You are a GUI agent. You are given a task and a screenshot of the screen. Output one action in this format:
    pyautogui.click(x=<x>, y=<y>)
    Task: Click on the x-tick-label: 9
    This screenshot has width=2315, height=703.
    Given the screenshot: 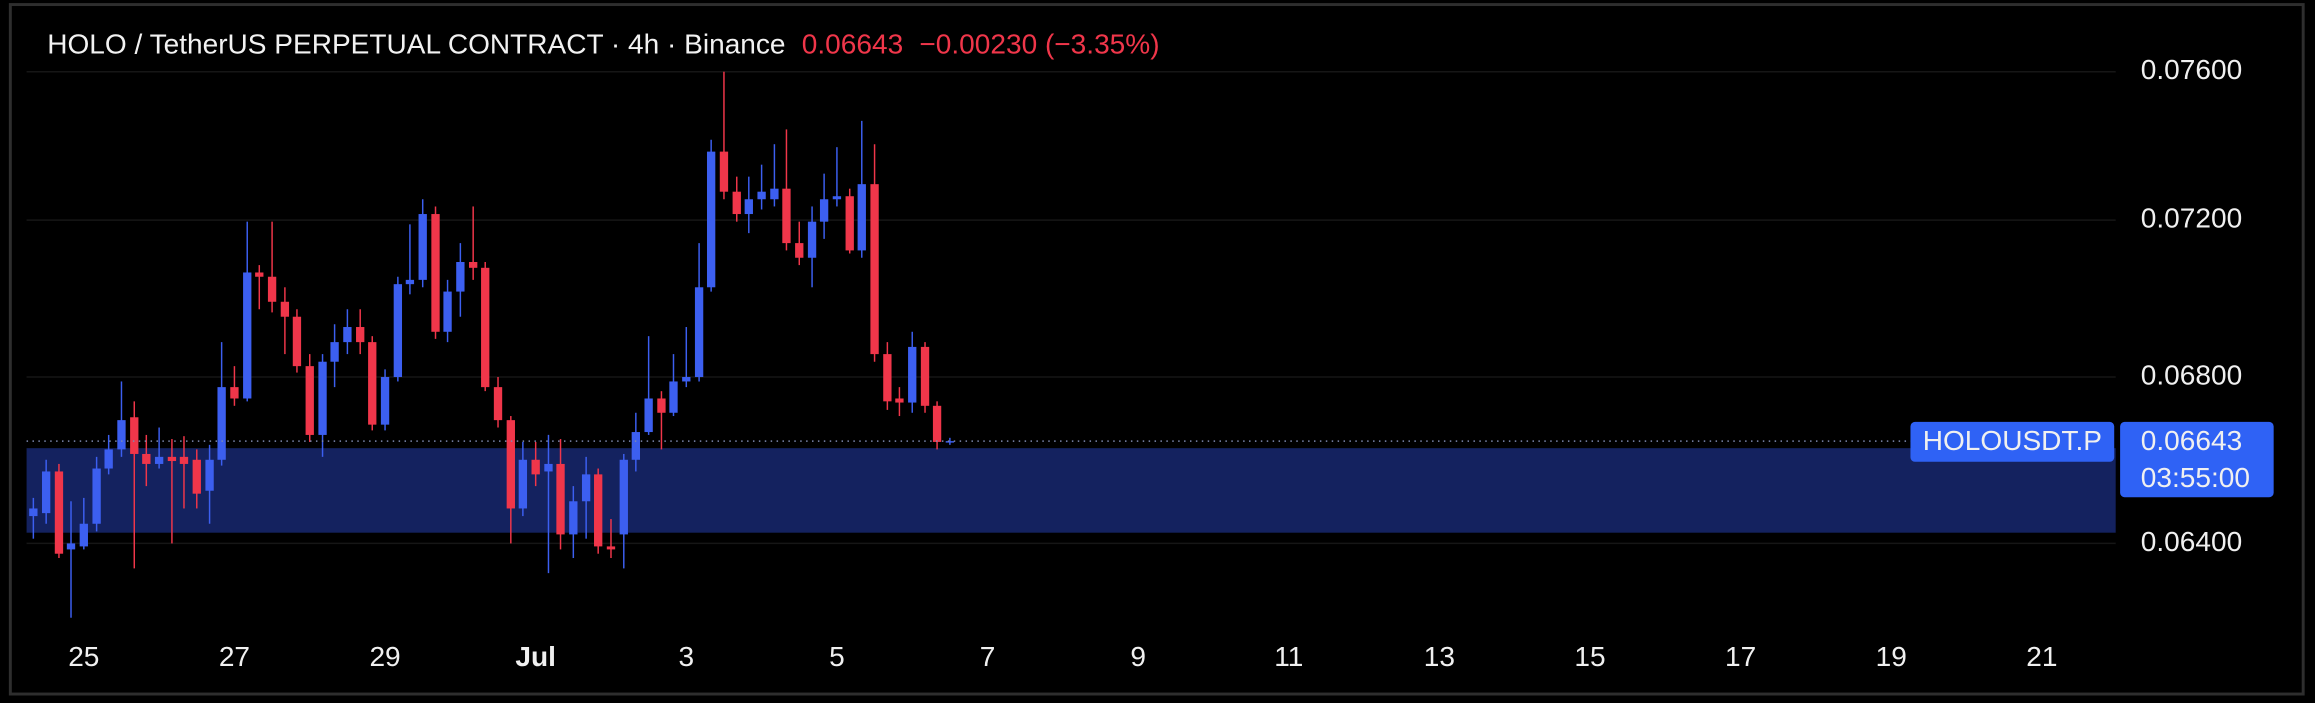 What is the action you would take?
    pyautogui.click(x=1138, y=656)
    